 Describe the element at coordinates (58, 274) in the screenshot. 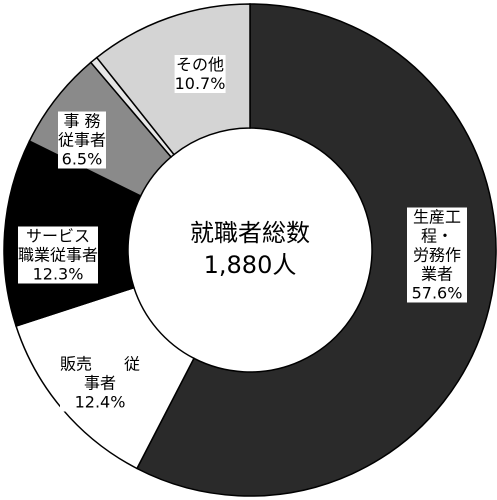

I see `value-label: 12.3%` at that location.